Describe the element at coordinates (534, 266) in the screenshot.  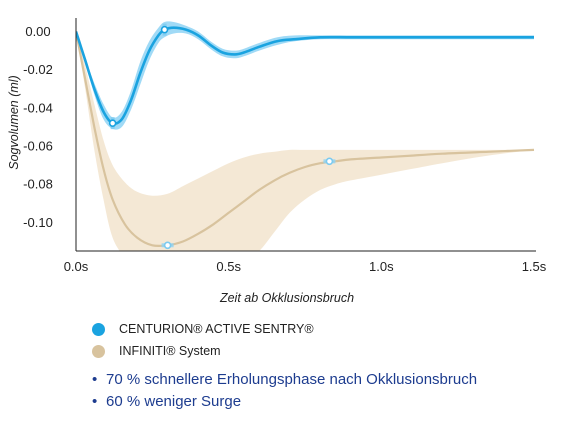
I see `x-tick-label: 1.5s` at that location.